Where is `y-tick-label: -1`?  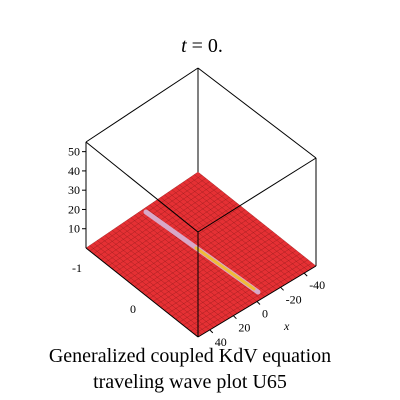
y-tick-label: -1 is located at coordinates (77, 268).